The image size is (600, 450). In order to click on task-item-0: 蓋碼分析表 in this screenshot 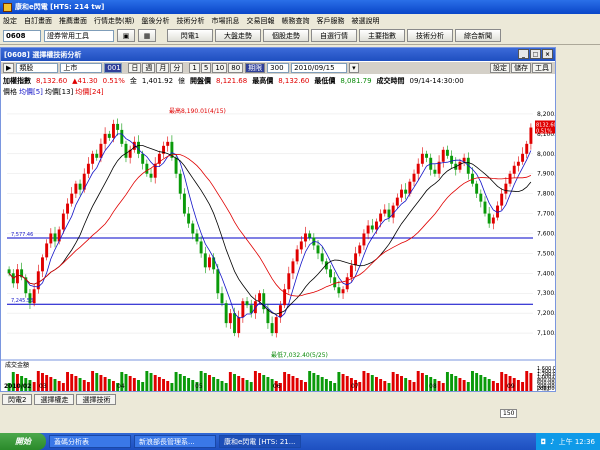, I will do `click(90, 441)`.